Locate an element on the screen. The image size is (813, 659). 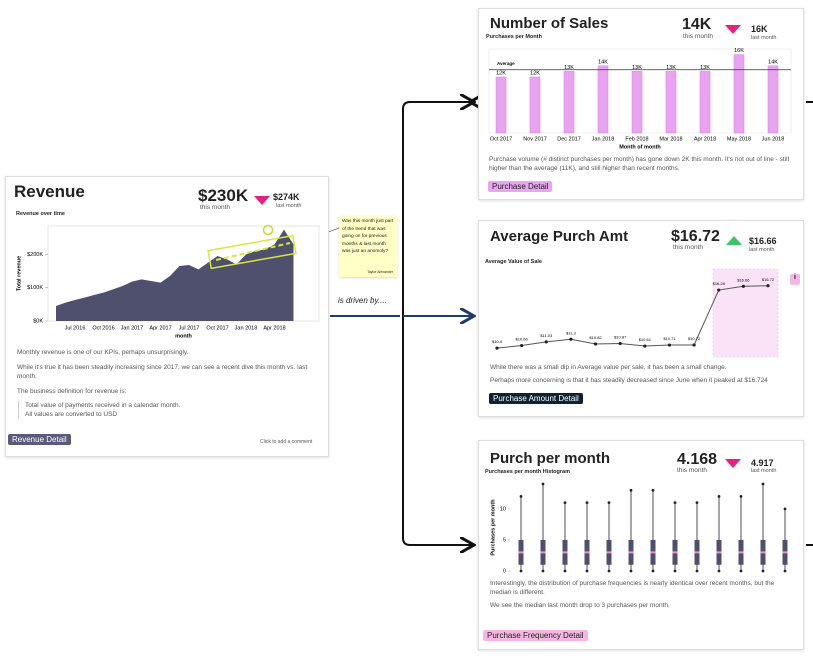
area is located at coordinates (175, 275).